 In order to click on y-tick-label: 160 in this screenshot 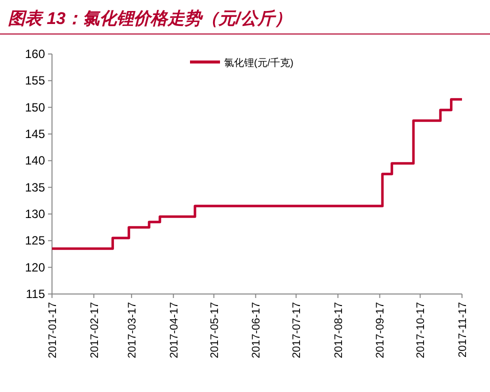, I will do `click(35, 54)`.